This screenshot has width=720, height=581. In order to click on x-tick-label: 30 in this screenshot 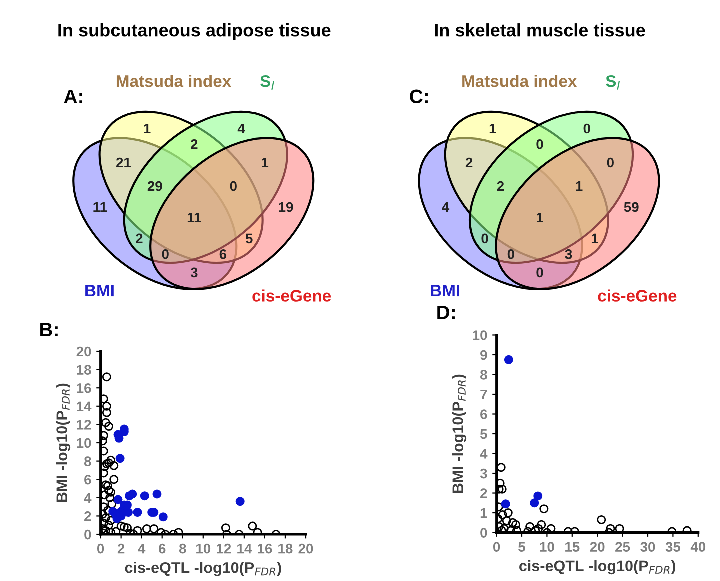, I will do `click(648, 547)`.